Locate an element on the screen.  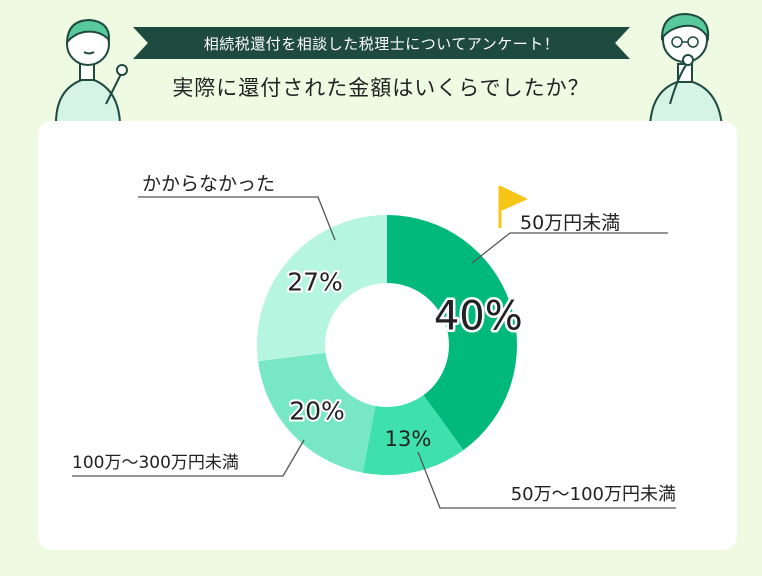
category-label-1: 50万～100万円未満 is located at coordinates (593, 494).